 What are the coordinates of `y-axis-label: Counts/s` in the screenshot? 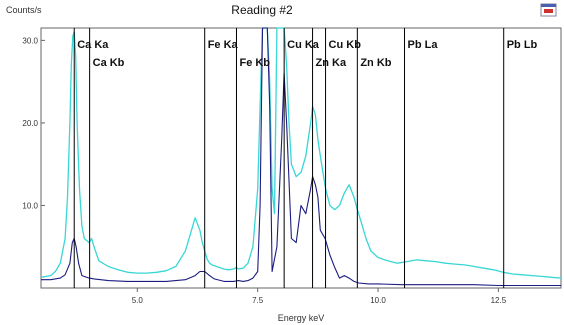 It's located at (24, 10).